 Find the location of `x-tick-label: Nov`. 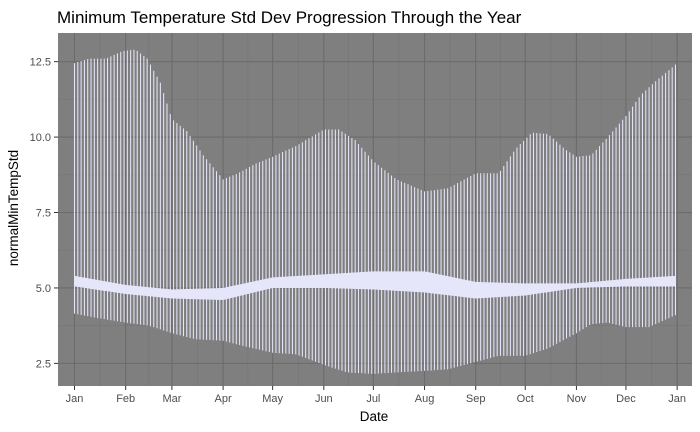

x-tick-label: Nov is located at coordinates (577, 399).